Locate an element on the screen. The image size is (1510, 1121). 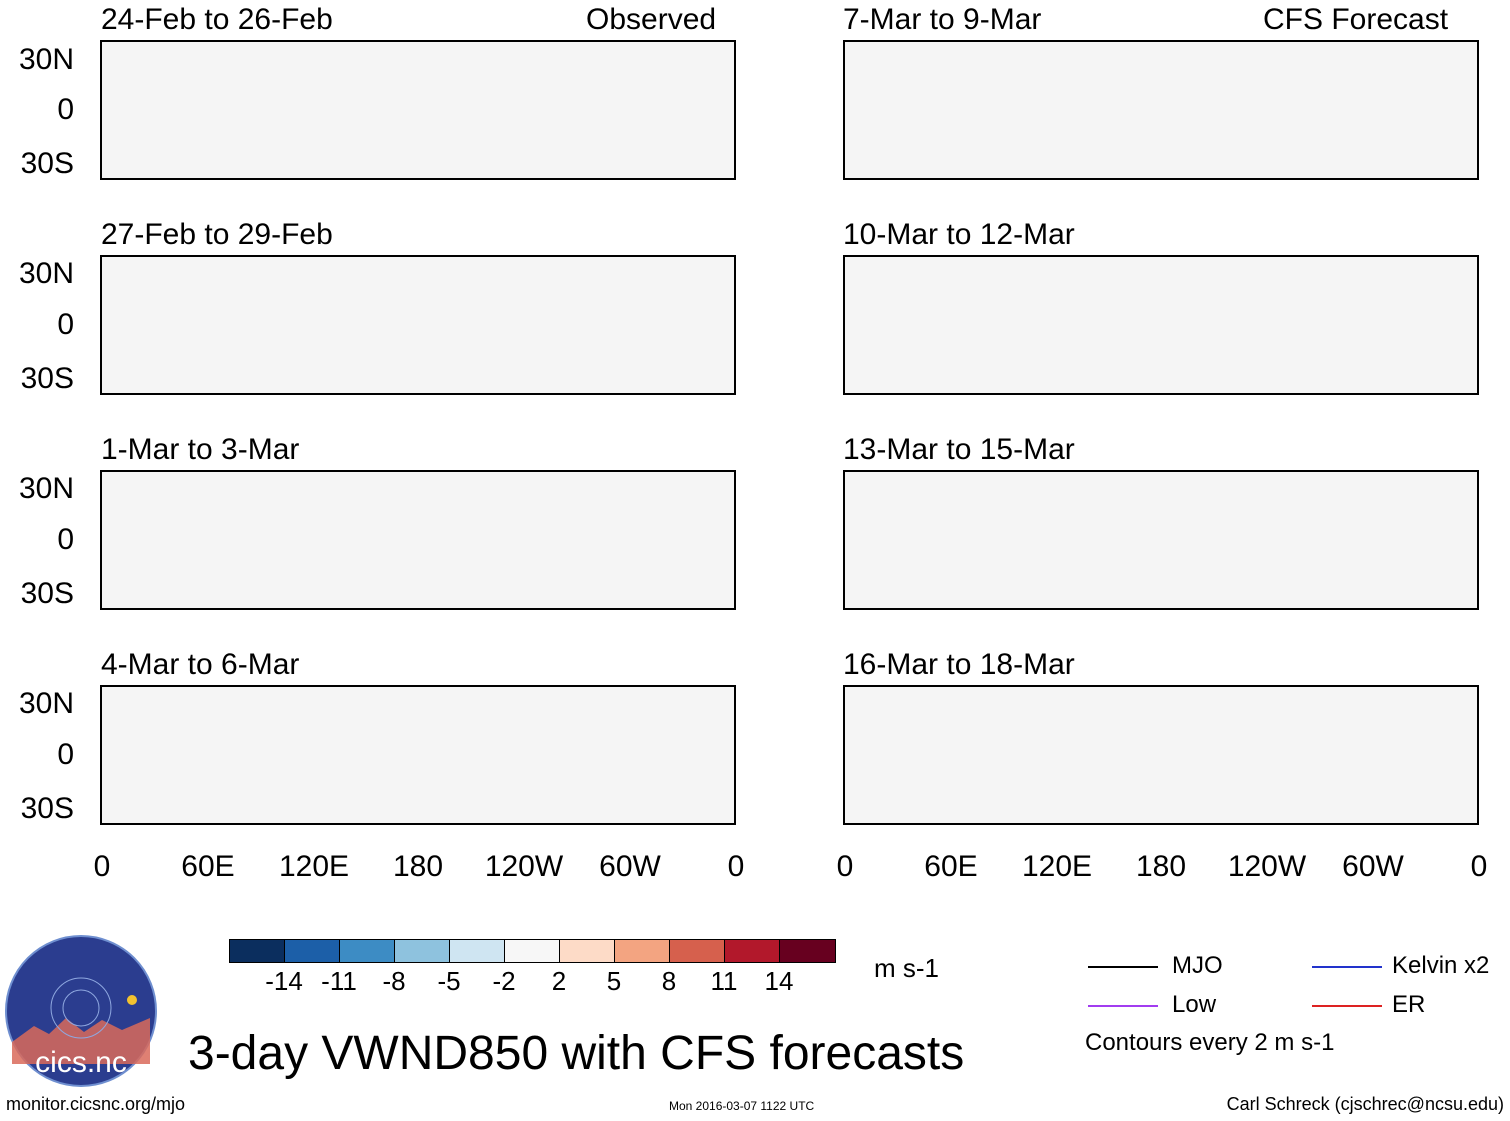
colorbar-label: -11 is located at coordinates (339, 981).